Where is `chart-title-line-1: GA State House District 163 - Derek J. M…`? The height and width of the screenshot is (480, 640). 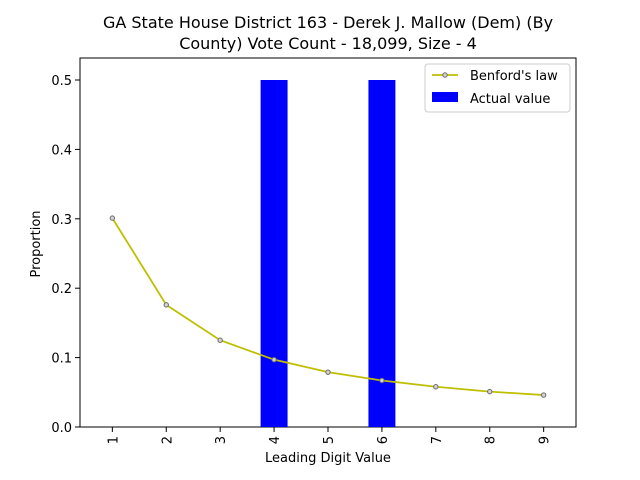
chart-title-line-1: GA State House District 163 - Derek J. M… is located at coordinates (328, 22).